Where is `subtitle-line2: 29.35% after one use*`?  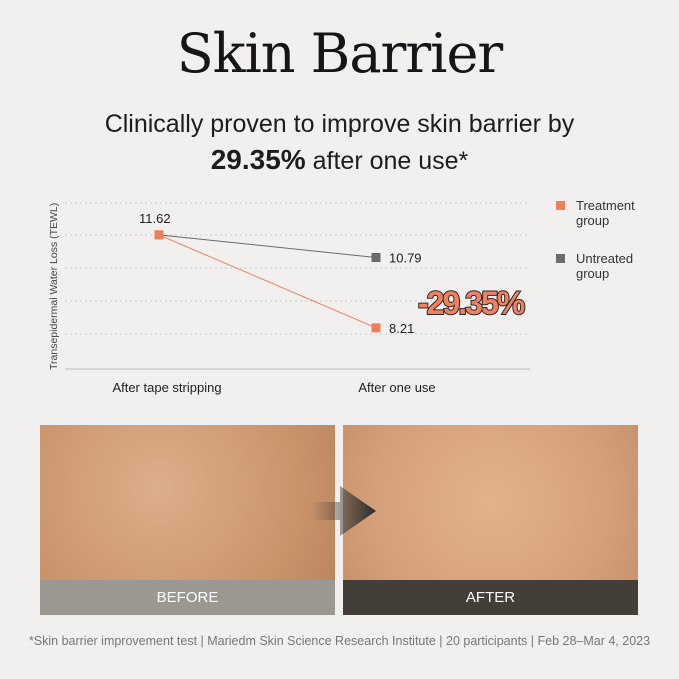 subtitle-line2: 29.35% after one use* is located at coordinates (339, 160).